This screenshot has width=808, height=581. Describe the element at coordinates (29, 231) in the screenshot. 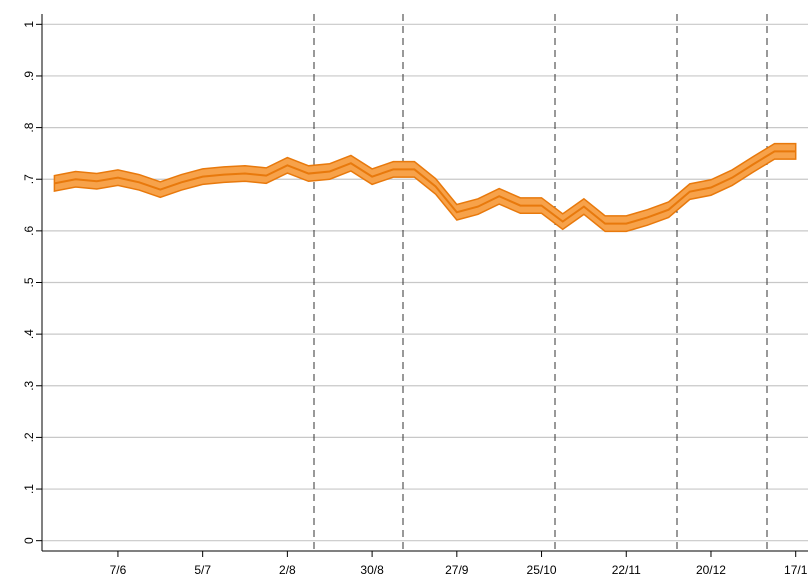

I see `y-tick-label: .6` at that location.